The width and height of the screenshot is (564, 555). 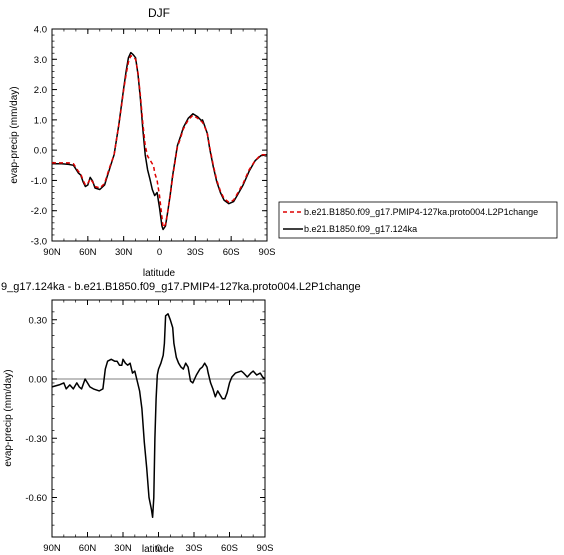 What do you see at coordinates (267, 252) in the screenshot?
I see `top-xtick-label: 90S` at bounding box center [267, 252].